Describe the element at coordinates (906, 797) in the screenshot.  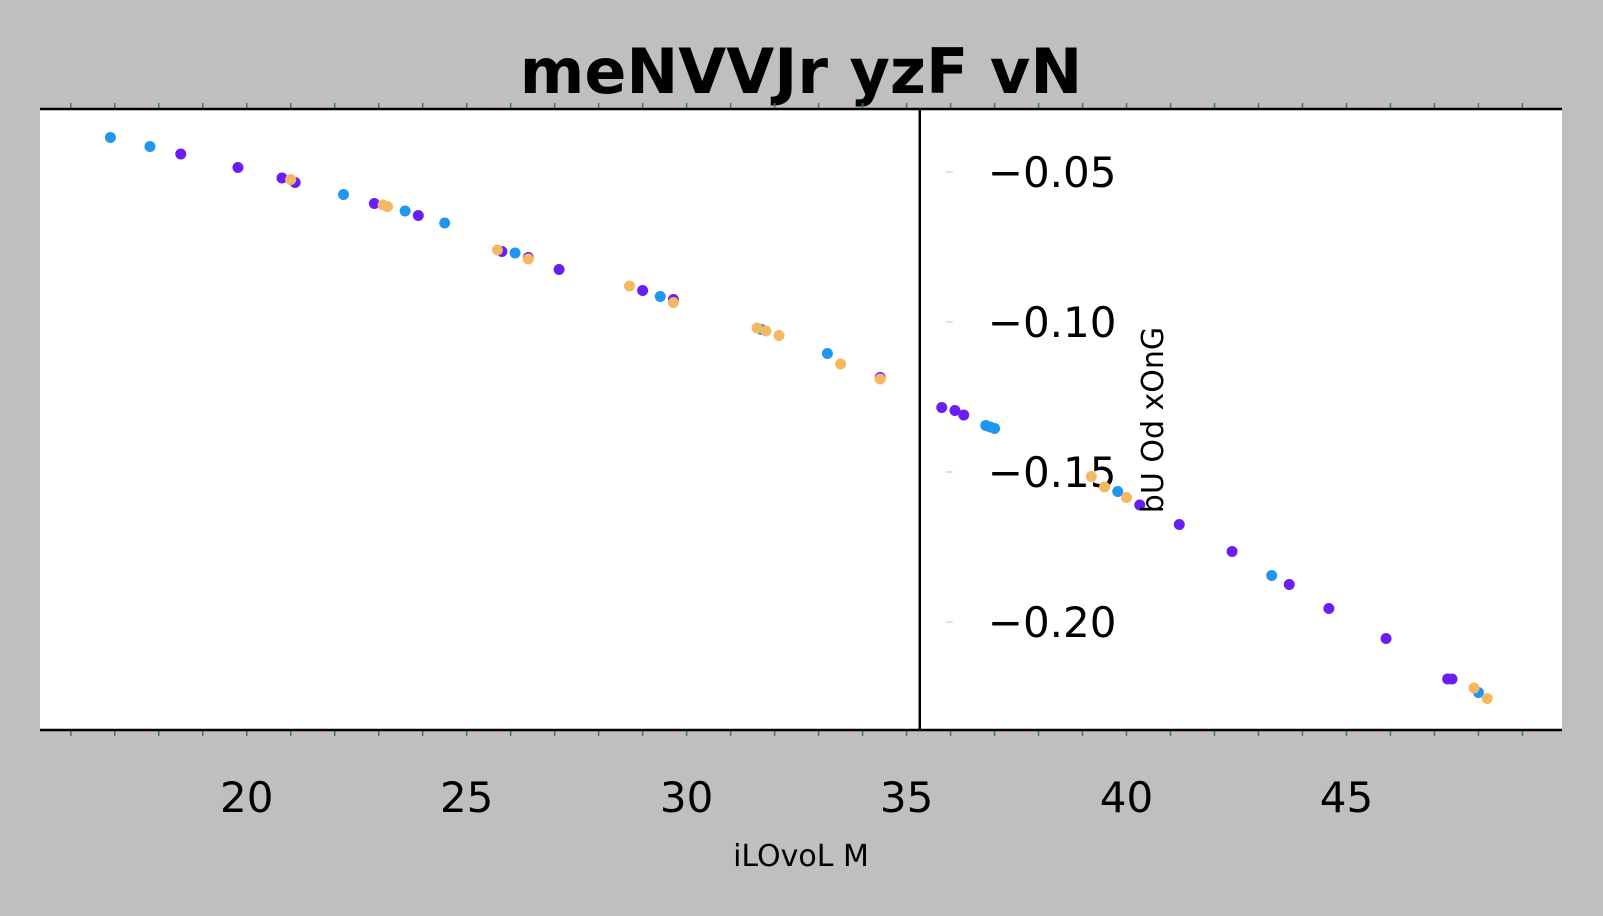
I see `x-tick-label: 35` at that location.